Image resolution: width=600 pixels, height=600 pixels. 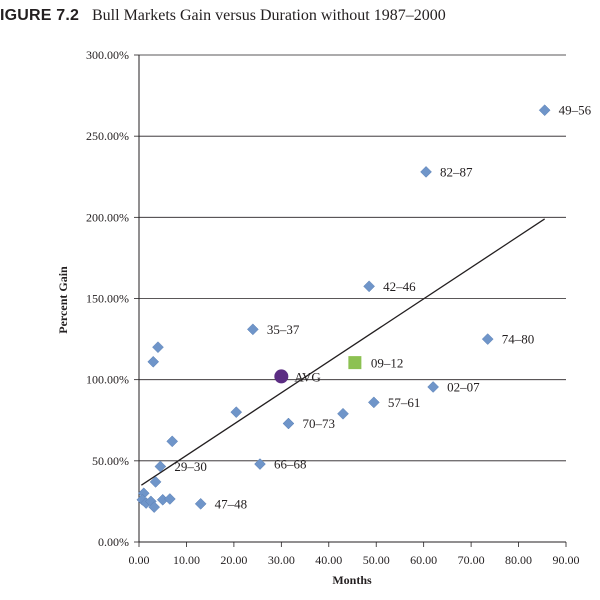 What do you see at coordinates (40, 15) in the screenshot?
I see `figure-label: FIGURE 7.2` at bounding box center [40, 15].